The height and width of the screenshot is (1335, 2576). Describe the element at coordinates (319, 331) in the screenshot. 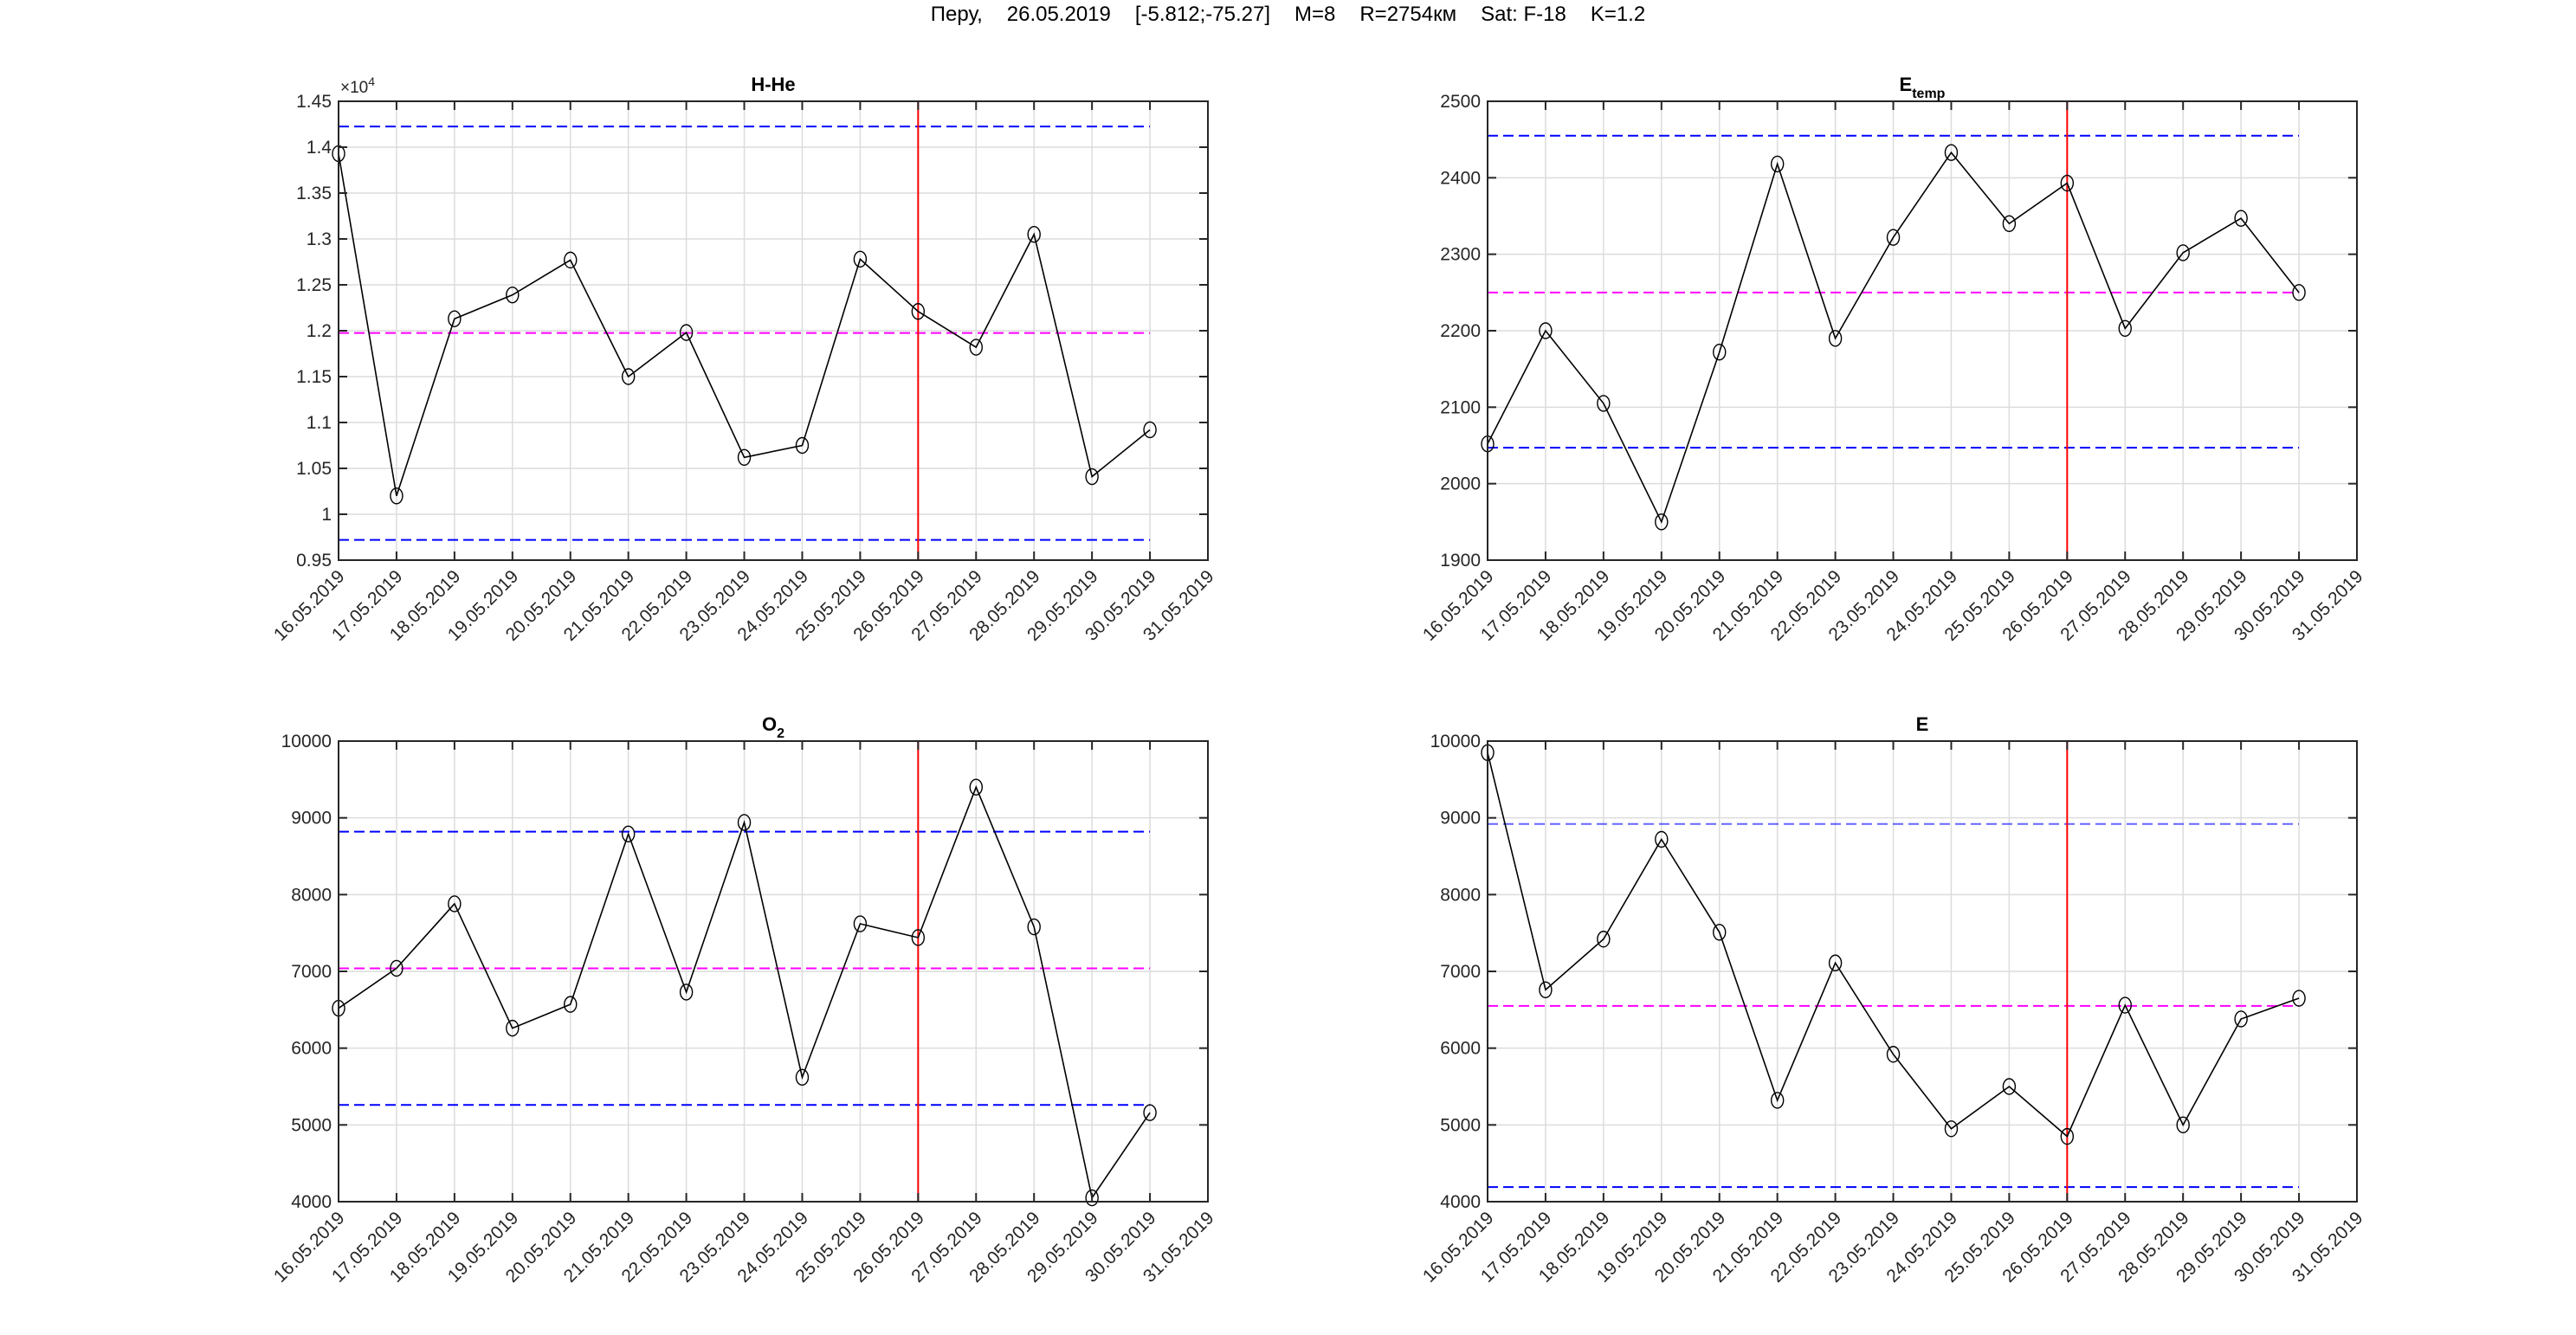

I see `y-tick-label: 1.2` at that location.